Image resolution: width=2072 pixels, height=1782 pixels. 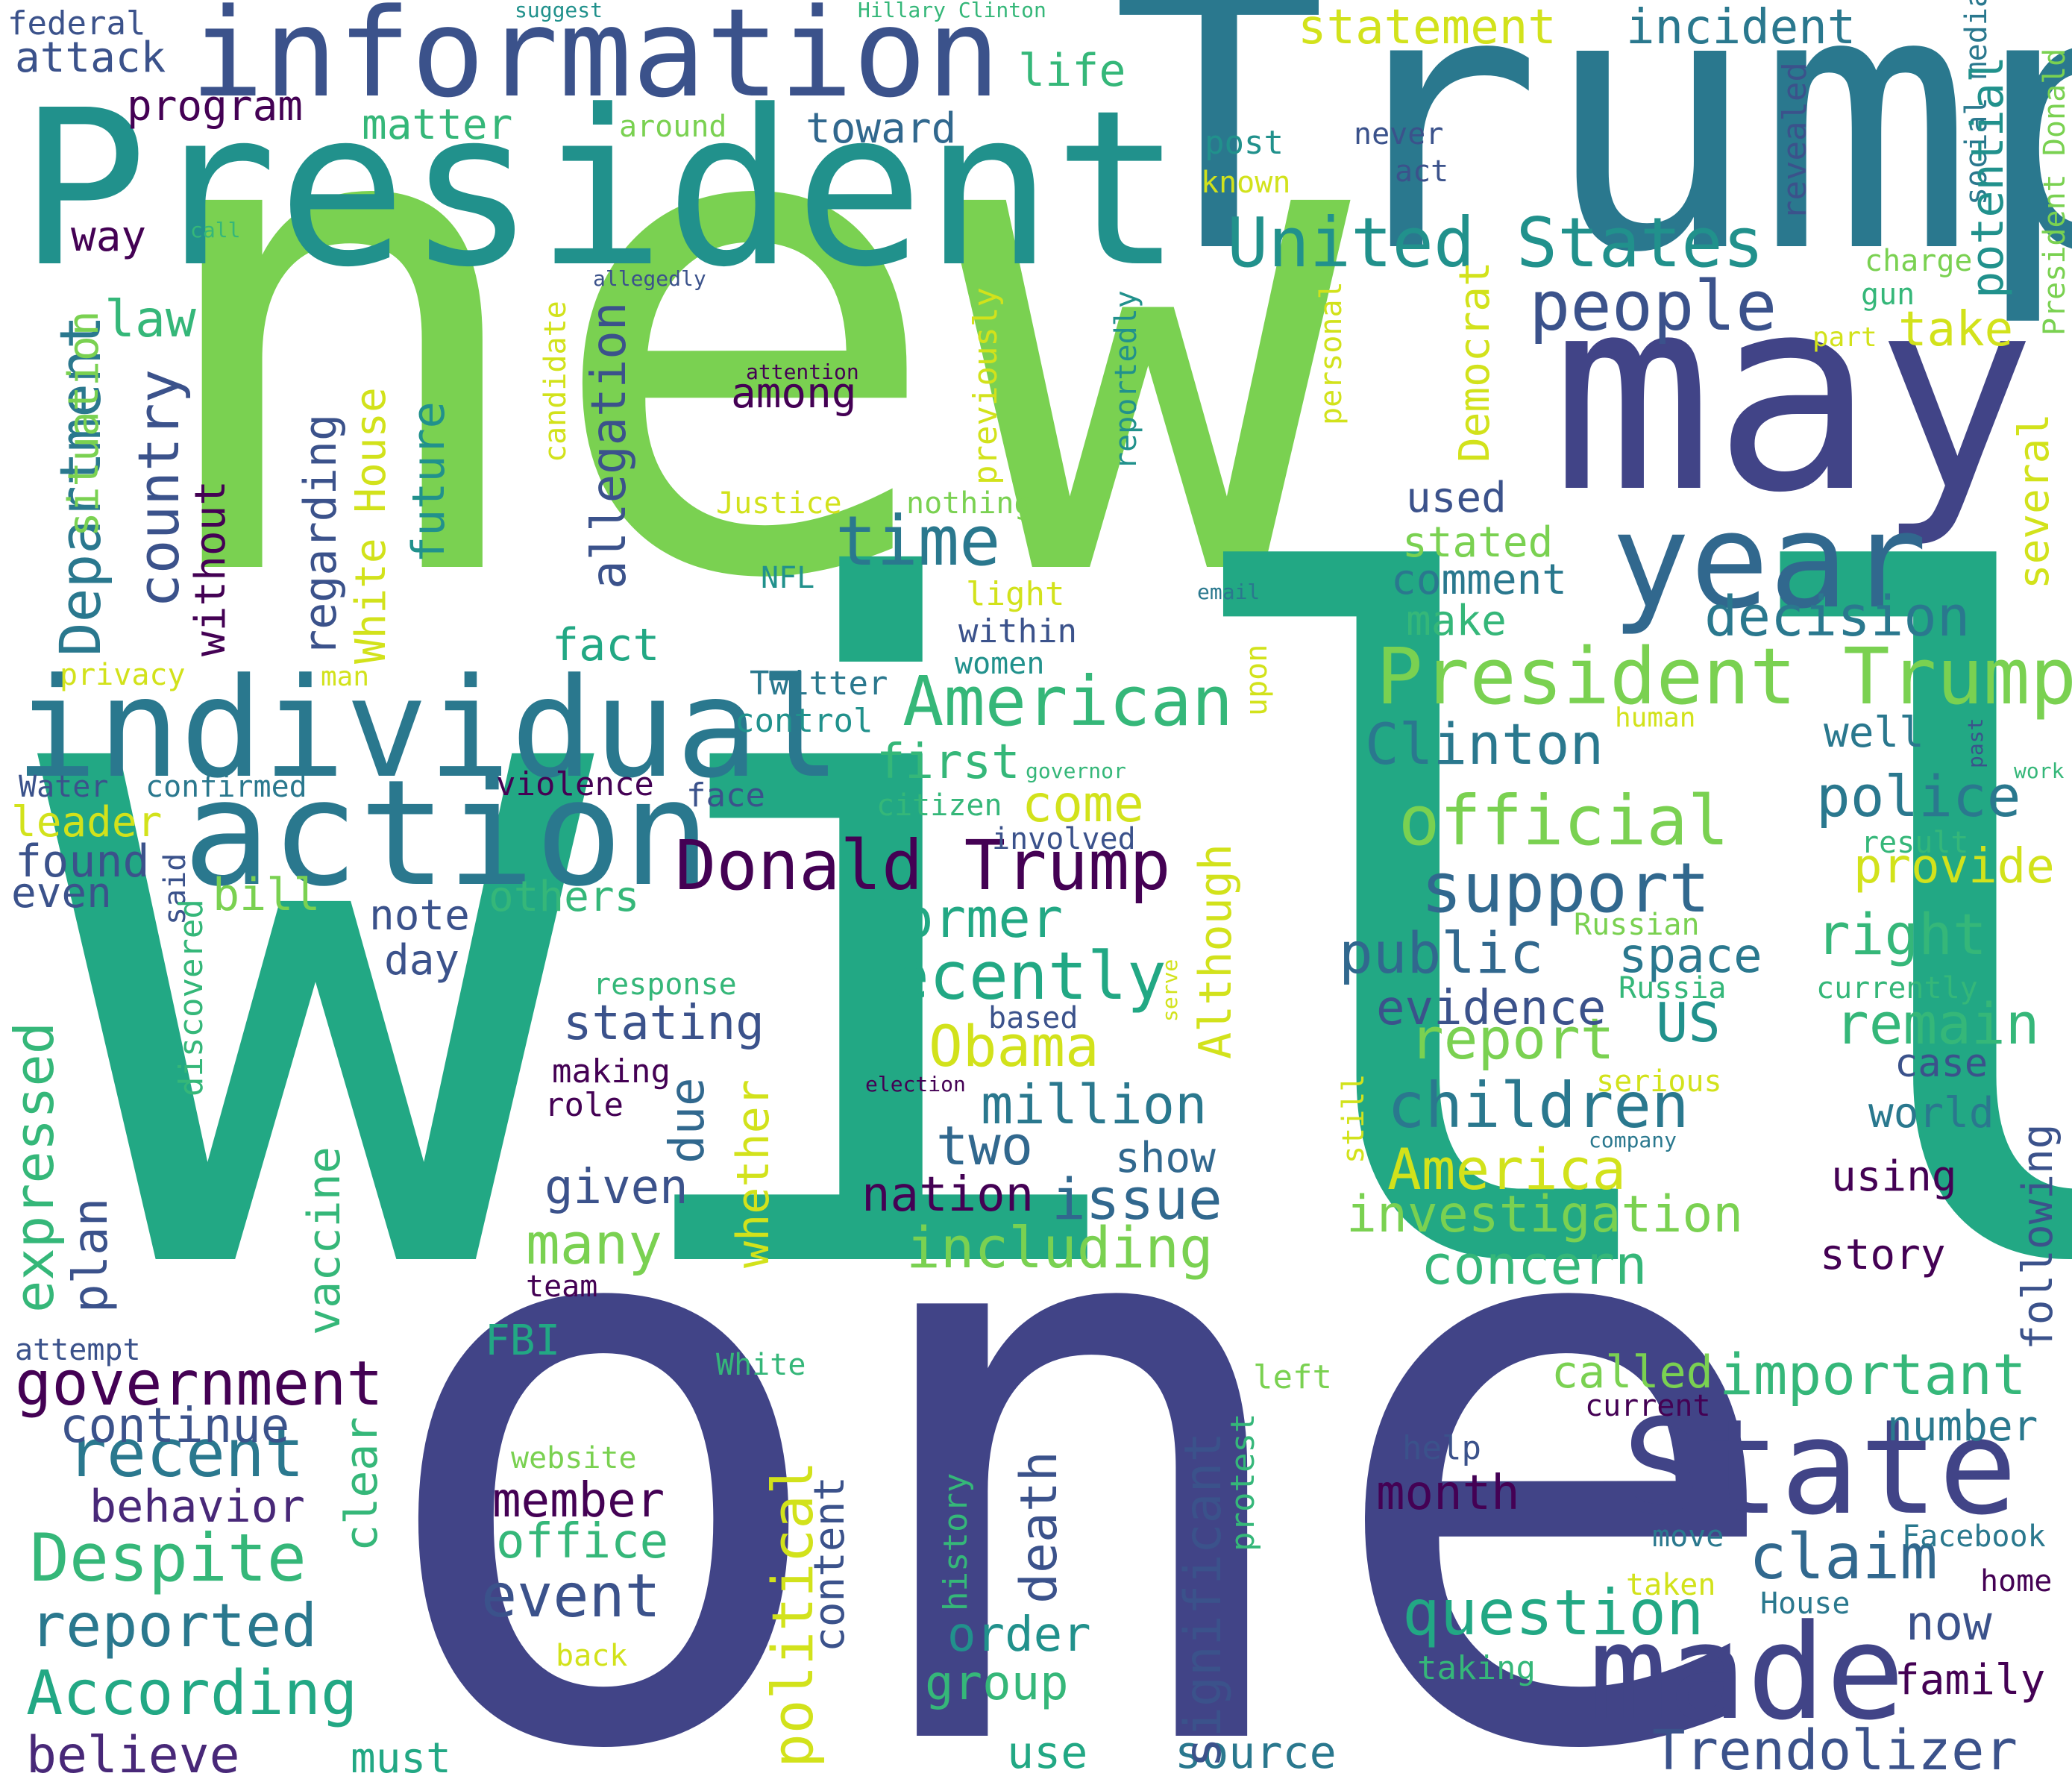 I want to click on word-first: first, so click(x=948, y=762).